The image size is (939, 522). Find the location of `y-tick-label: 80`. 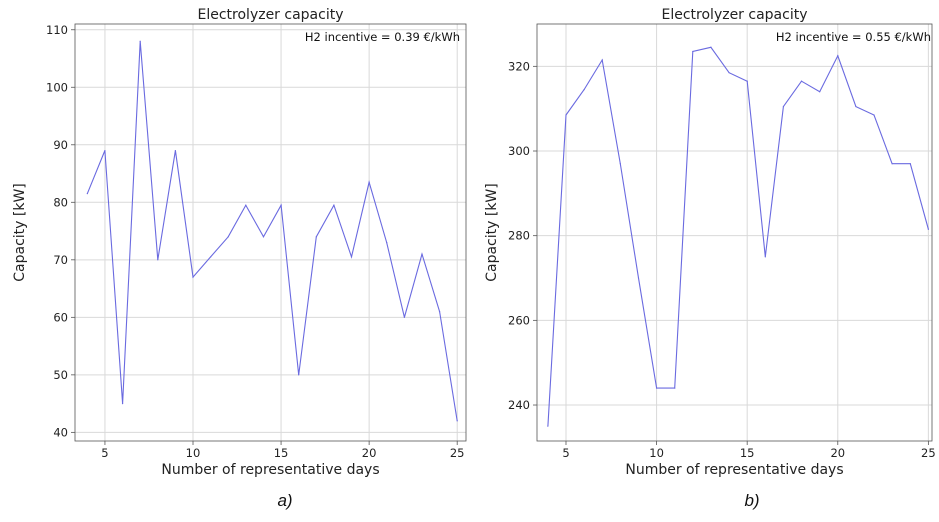

y-tick-label: 80 is located at coordinates (60, 202).